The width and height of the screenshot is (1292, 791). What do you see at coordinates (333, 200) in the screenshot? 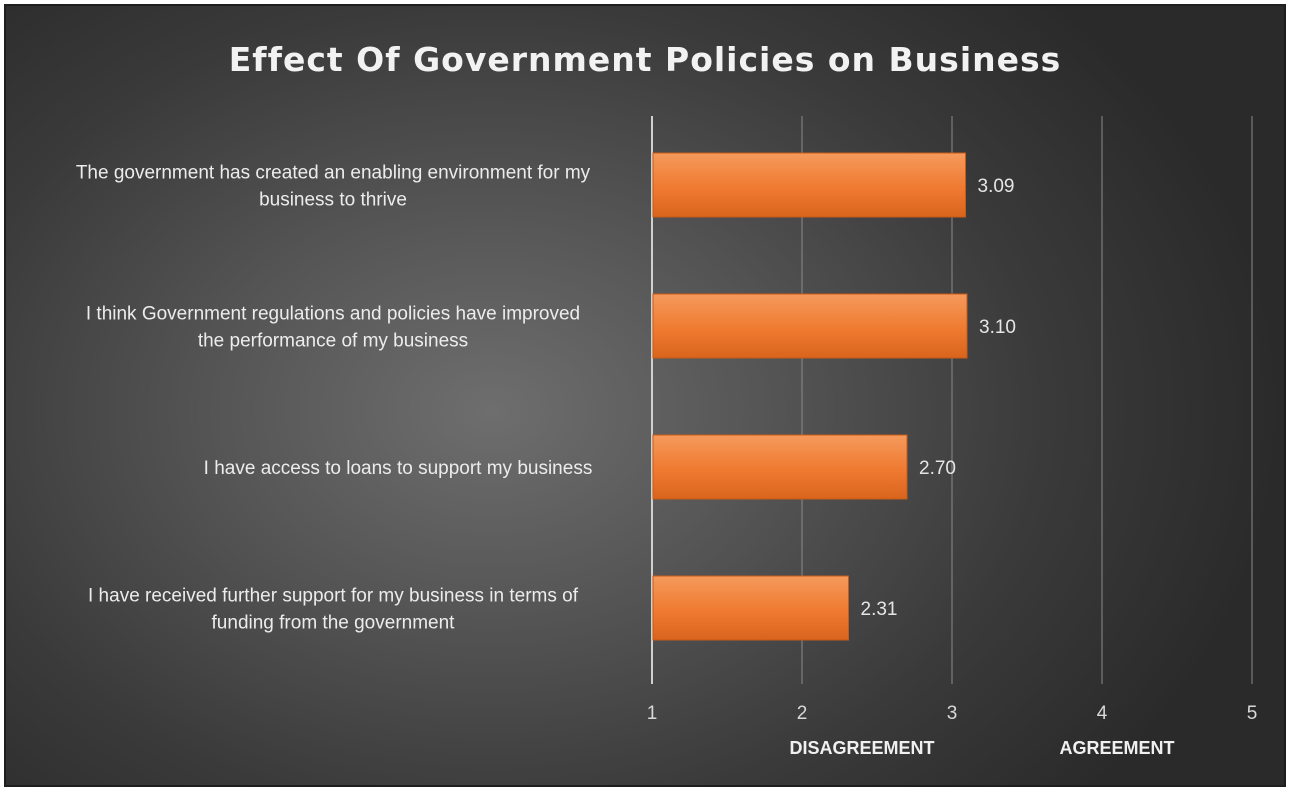
I see `category-label: business to thrive` at bounding box center [333, 200].